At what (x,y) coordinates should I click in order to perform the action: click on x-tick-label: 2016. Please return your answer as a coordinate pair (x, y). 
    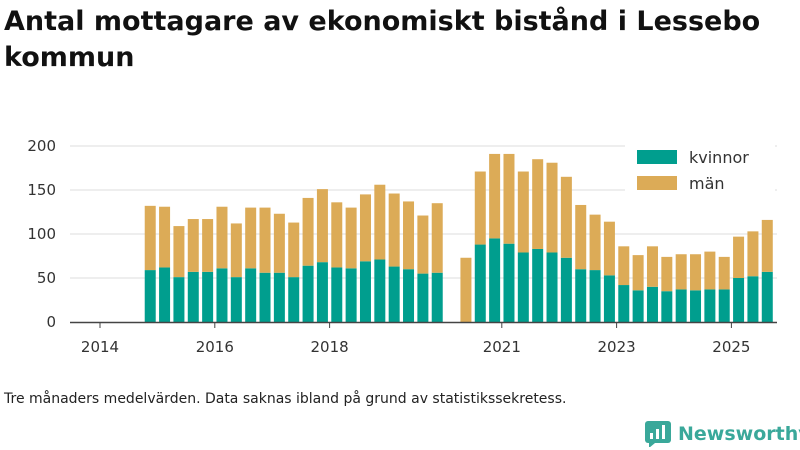
    Looking at the image, I should click on (215, 347).